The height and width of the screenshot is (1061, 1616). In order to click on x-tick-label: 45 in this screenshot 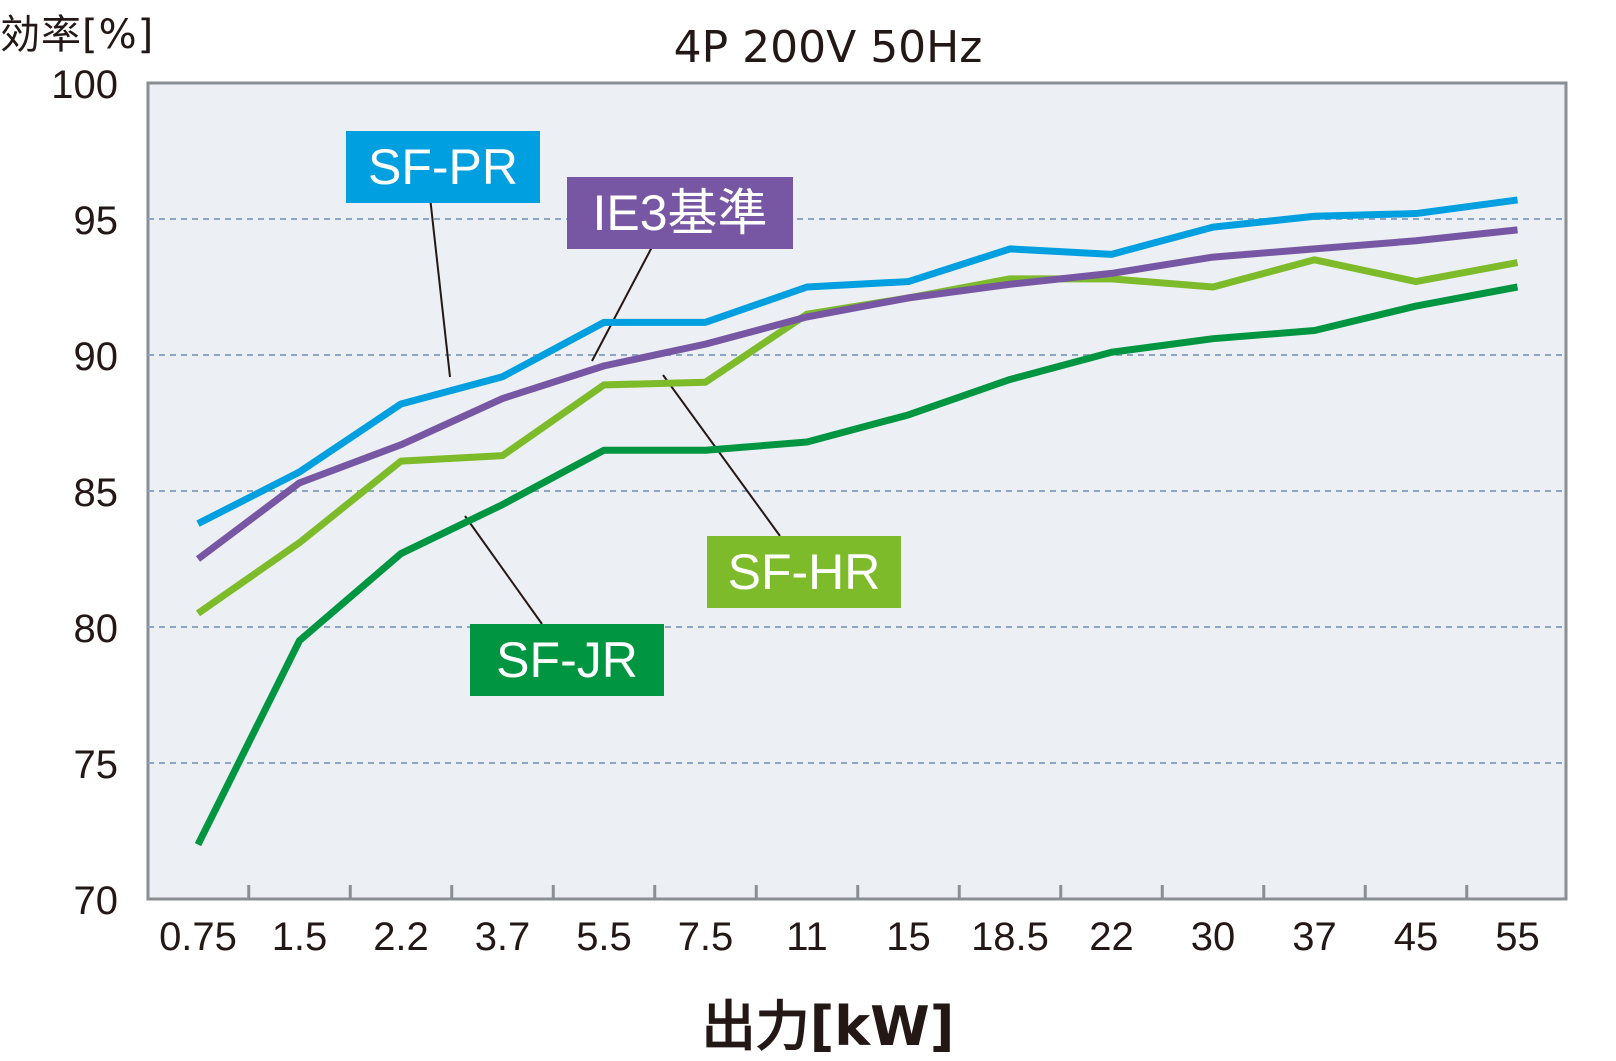, I will do `click(1416, 937)`.